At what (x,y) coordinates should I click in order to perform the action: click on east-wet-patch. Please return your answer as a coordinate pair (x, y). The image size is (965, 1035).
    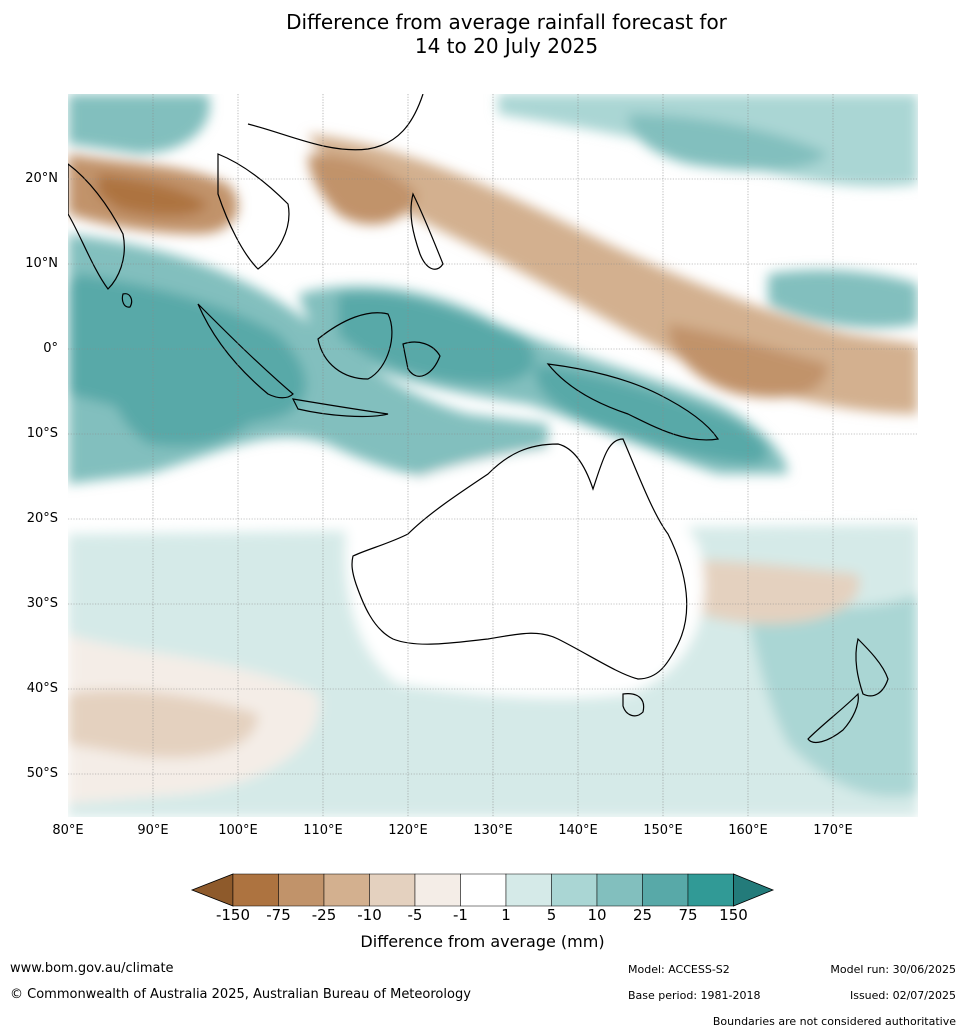
    Looking at the image, I should click on (843, 298).